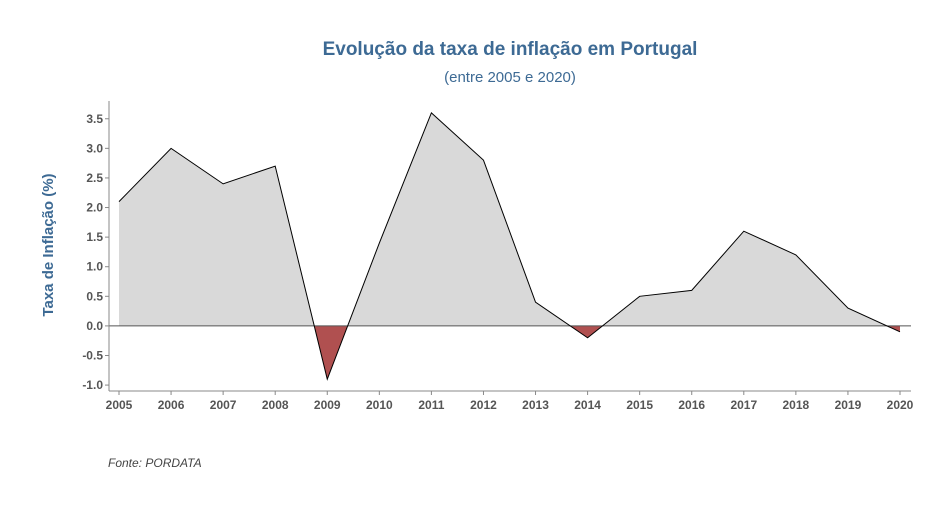  I want to click on x-tick-label-2011: 2011, so click(431, 405).